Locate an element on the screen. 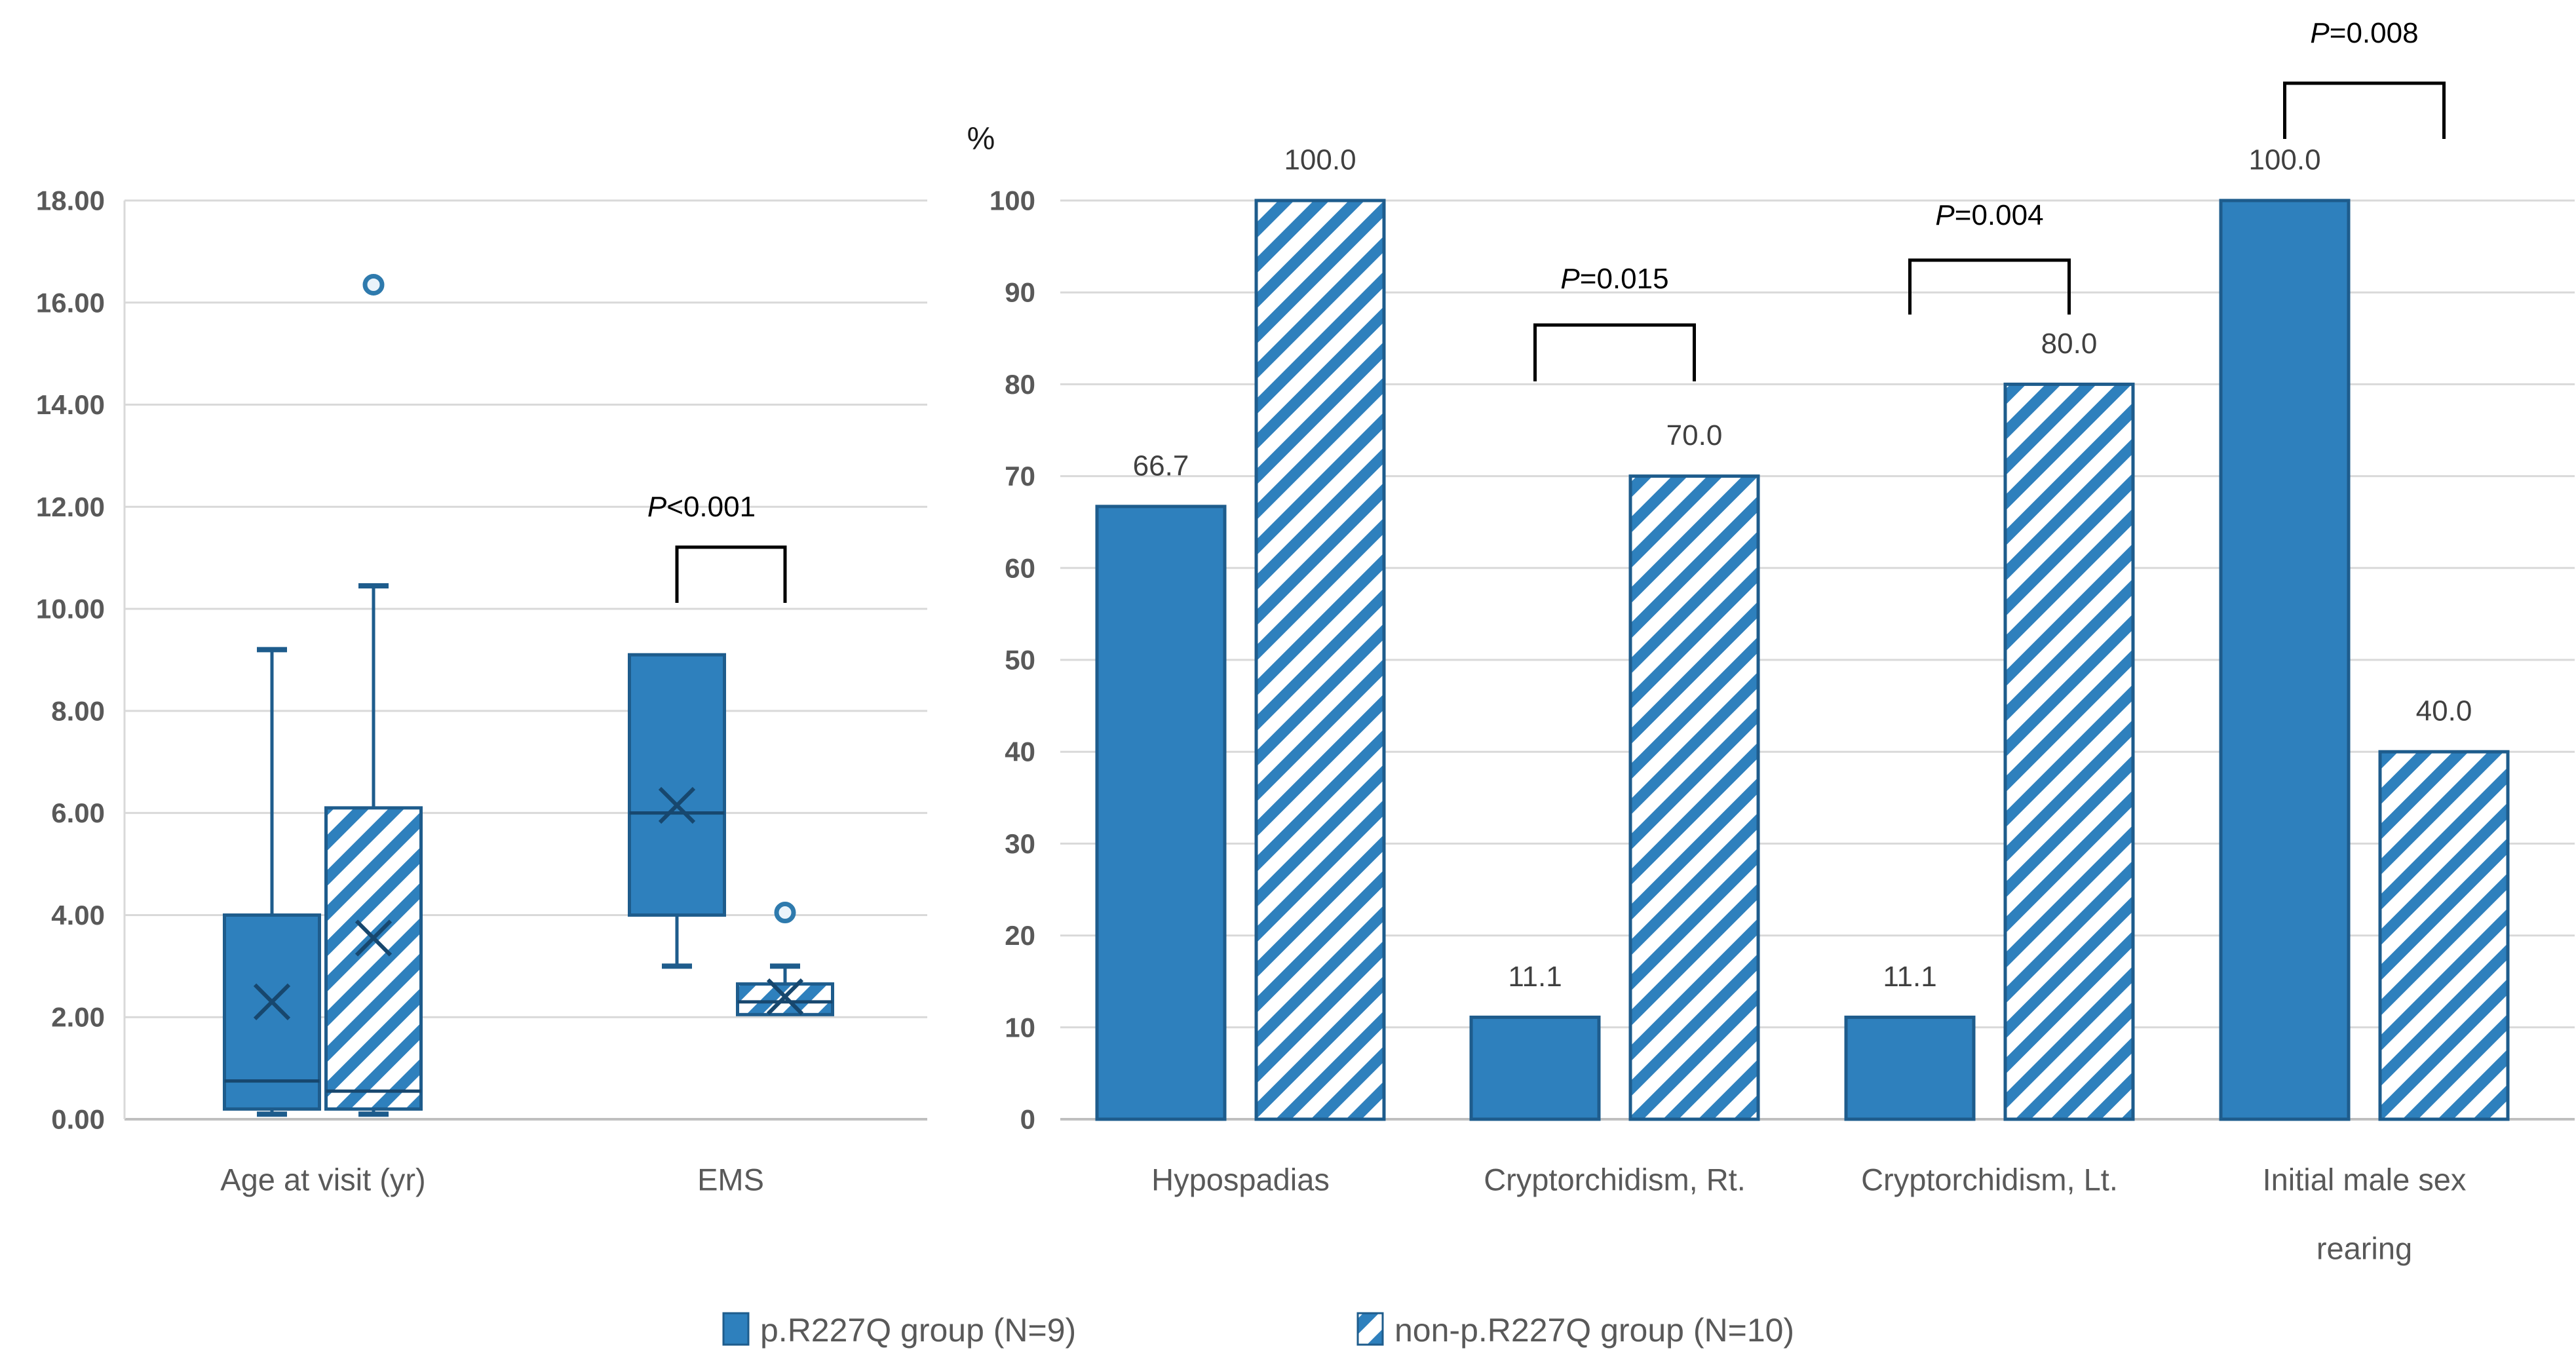 The image size is (2576, 1363). legend-label: non-p.R227Q group (N=10) is located at coordinates (1594, 1331).